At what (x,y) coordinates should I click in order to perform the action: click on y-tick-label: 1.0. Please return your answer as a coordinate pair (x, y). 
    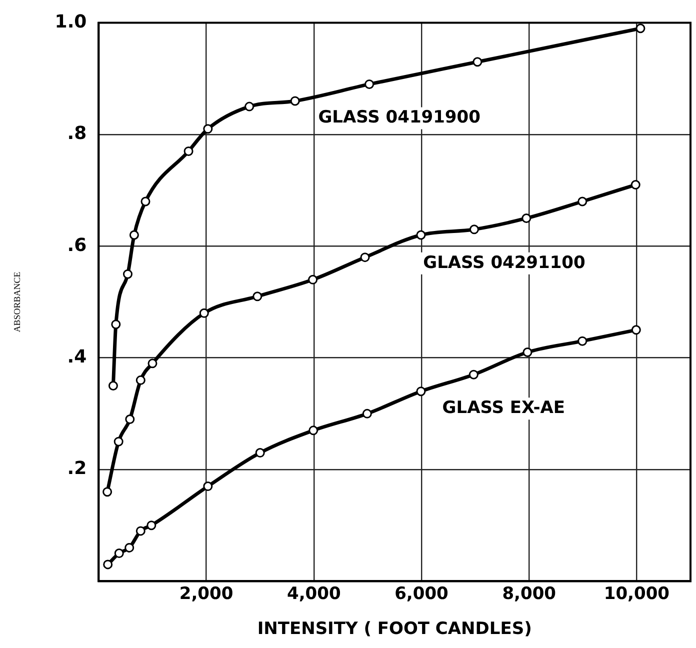
    Looking at the image, I should click on (70, 21).